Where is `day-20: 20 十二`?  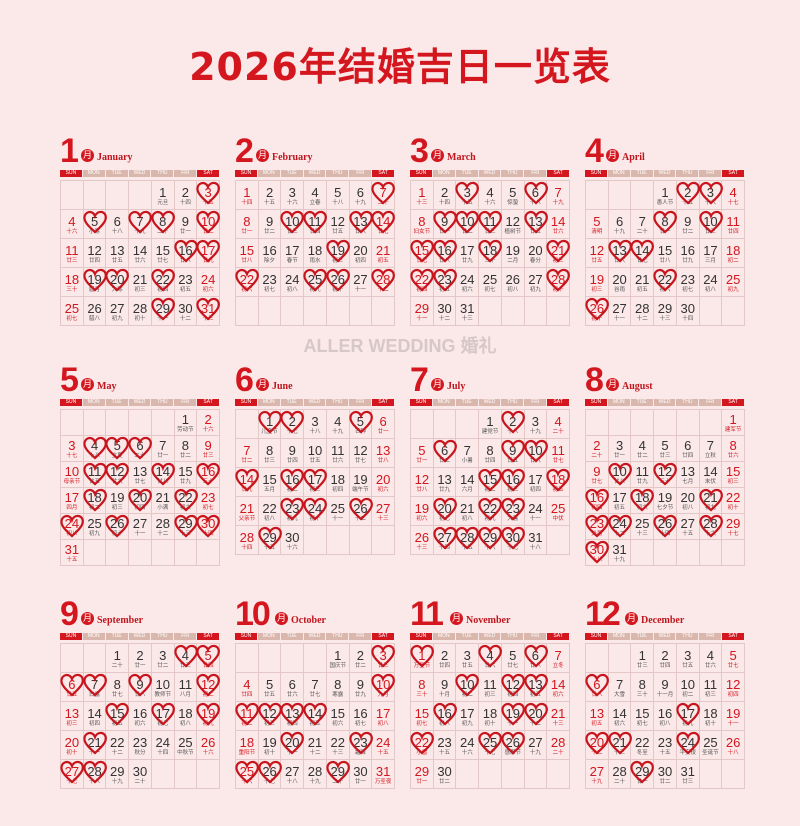 day-20: 20 十二 is located at coordinates (535, 716).